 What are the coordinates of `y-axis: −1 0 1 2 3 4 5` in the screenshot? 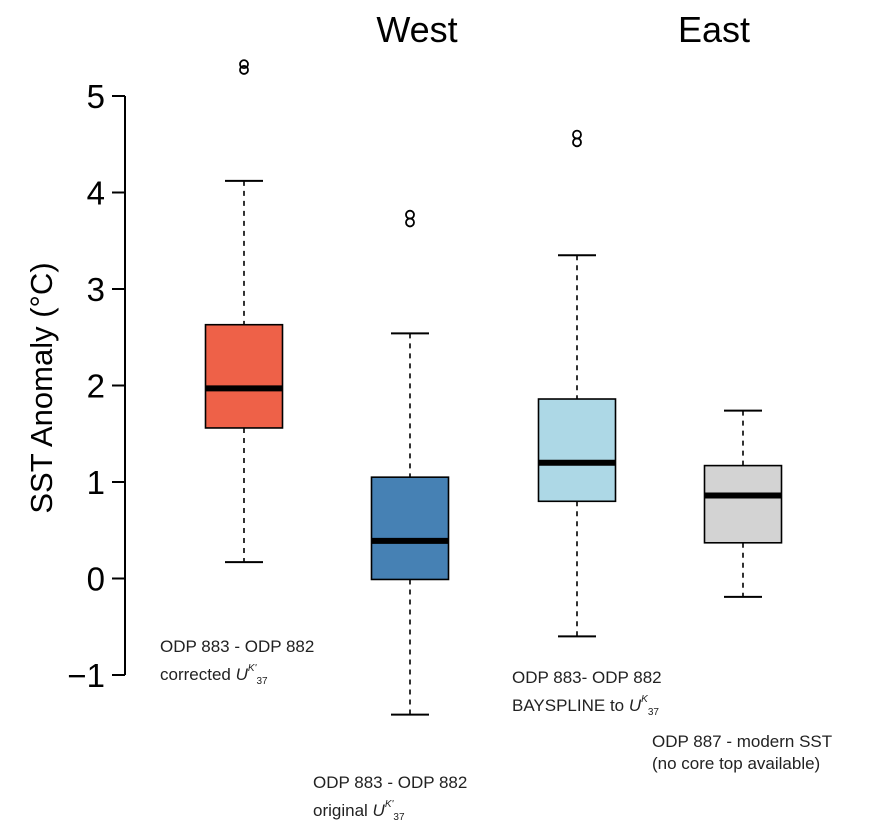 It's located at (96, 386).